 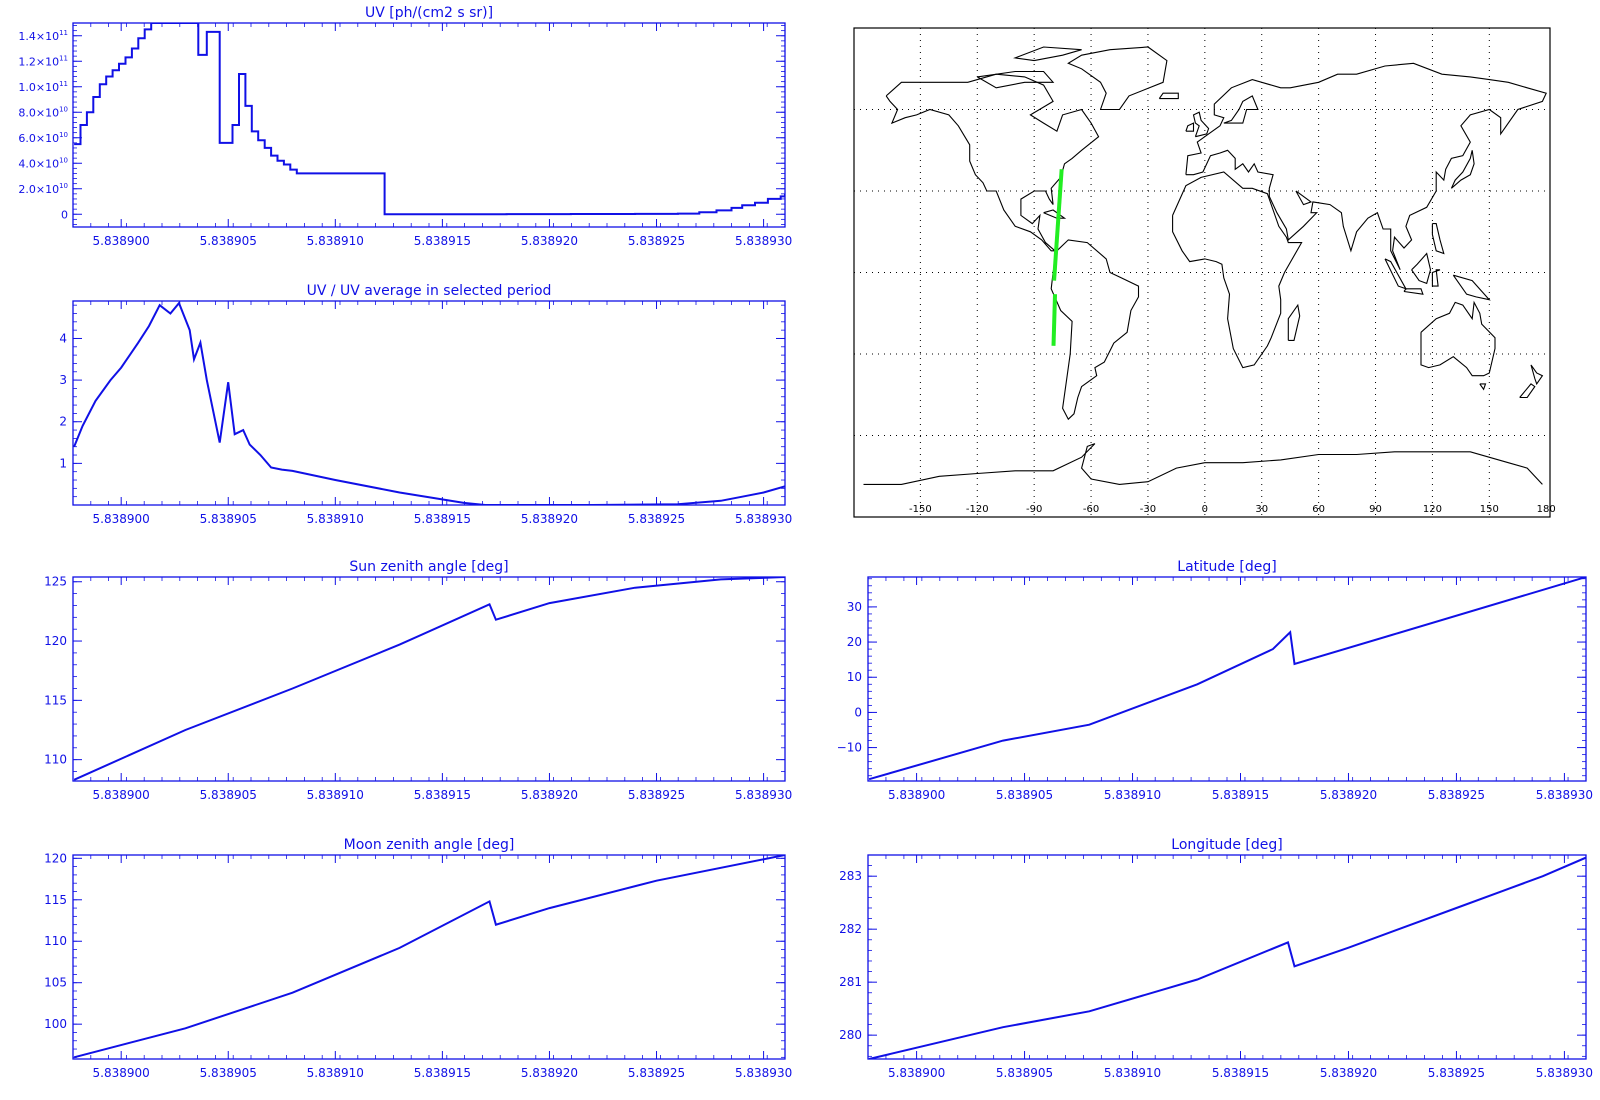 What do you see at coordinates (1432, 509) in the screenshot?
I see `map-lon-label: 120` at bounding box center [1432, 509].